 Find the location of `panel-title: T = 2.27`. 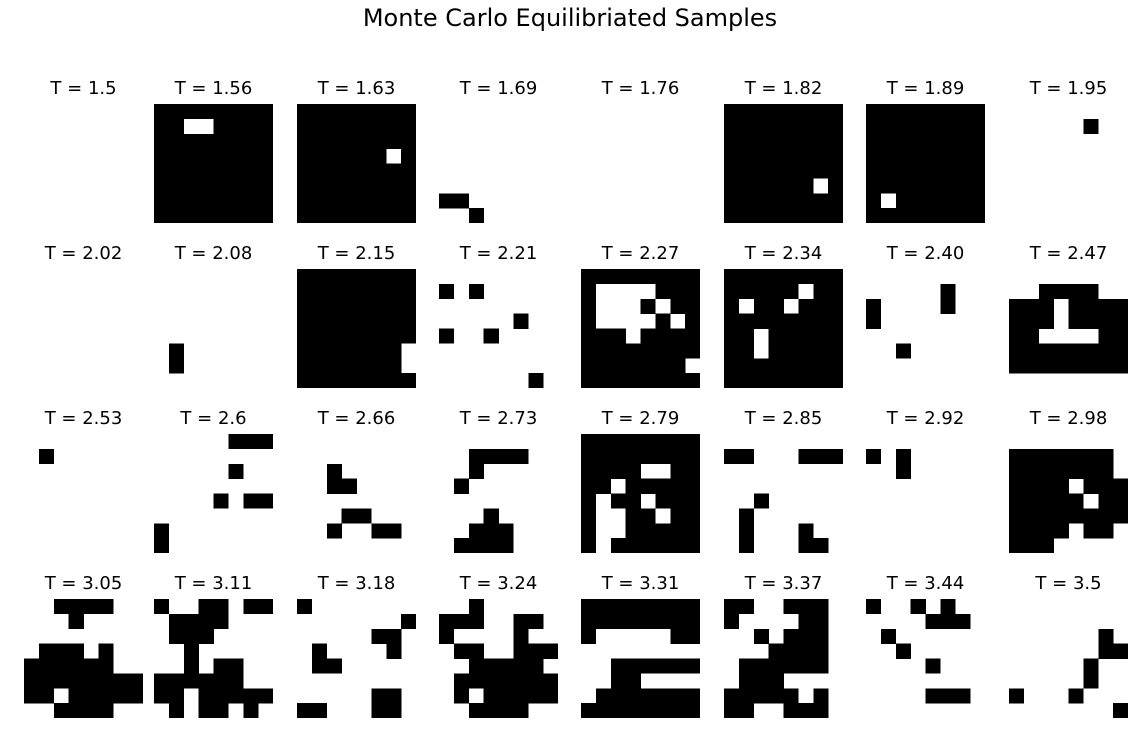

panel-title: T = 2.27 is located at coordinates (640, 253).